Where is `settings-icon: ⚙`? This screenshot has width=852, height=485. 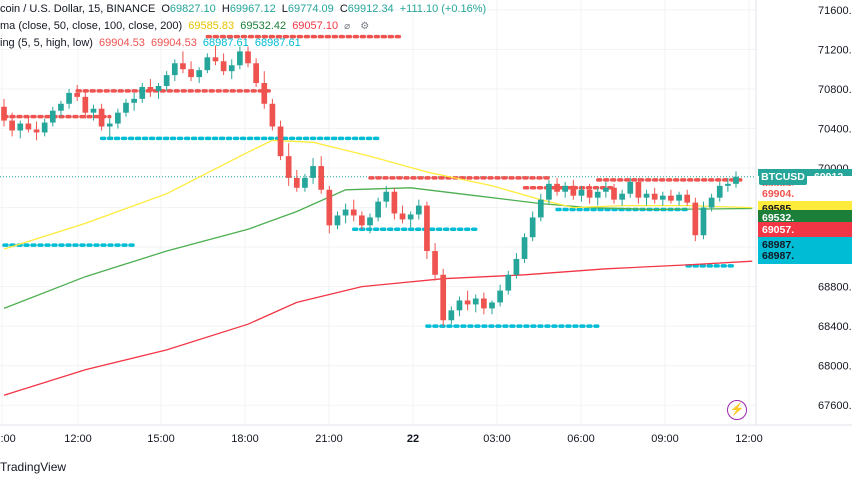
settings-icon: ⚙ is located at coordinates (365, 26).